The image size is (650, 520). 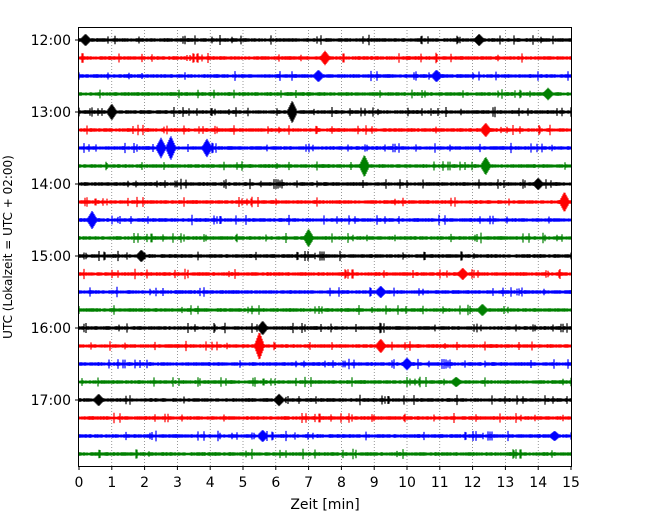 What do you see at coordinates (505, 483) in the screenshot?
I see `x-tick-label: 13` at bounding box center [505, 483].